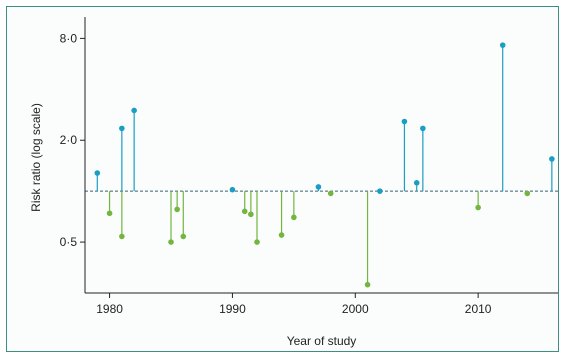 The height and width of the screenshot is (358, 565). What do you see at coordinates (69, 38) in the screenshot?
I see `y-tick-label: 8·0` at bounding box center [69, 38].